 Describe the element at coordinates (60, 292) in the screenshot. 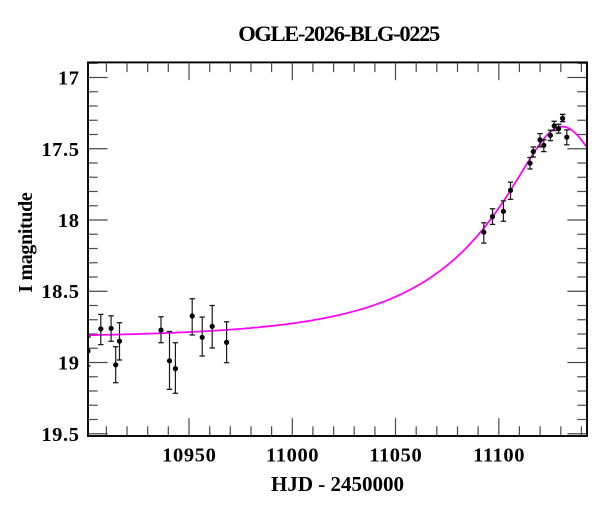

I see `svg-text: 18.5` at that location.